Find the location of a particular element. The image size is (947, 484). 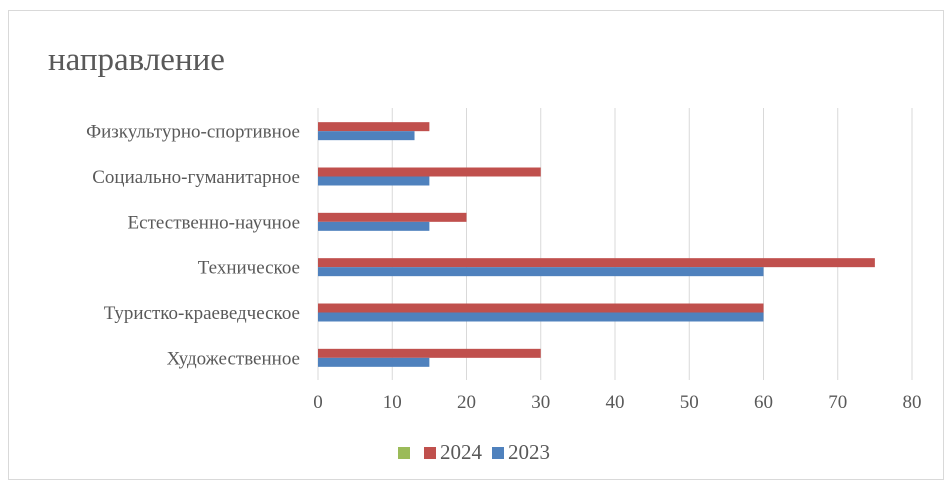

category-label: Техническое is located at coordinates (249, 268).